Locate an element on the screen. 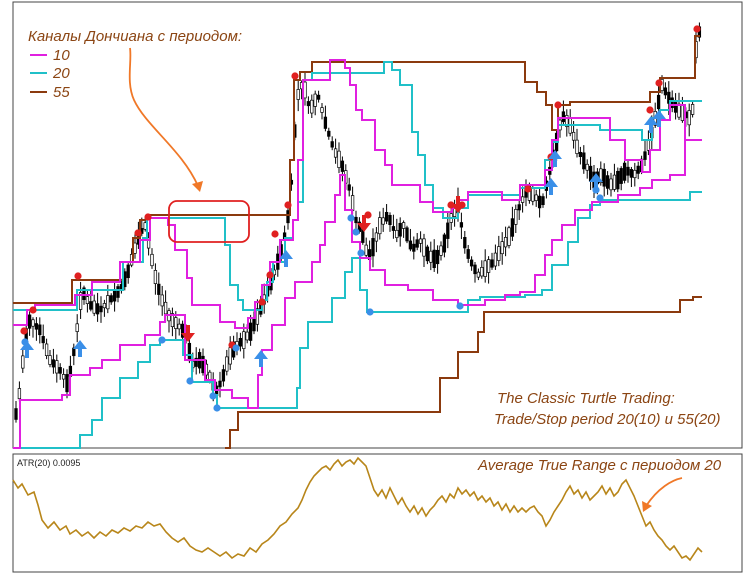 The height and width of the screenshot is (577, 756). atr-callout-arrow is located at coordinates (664, 492).